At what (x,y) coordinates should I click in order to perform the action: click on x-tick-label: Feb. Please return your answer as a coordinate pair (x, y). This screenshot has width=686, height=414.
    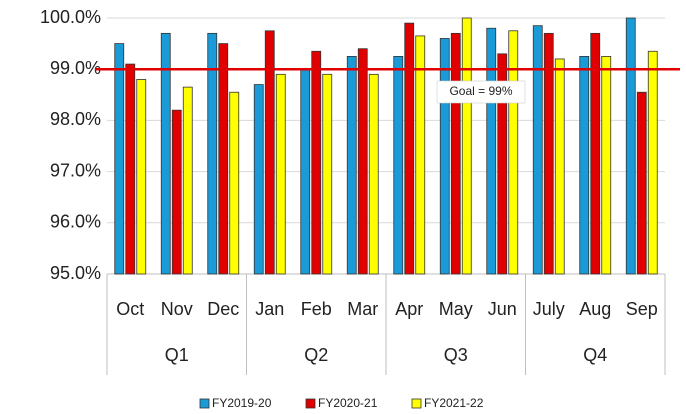
    Looking at the image, I should click on (316, 309).